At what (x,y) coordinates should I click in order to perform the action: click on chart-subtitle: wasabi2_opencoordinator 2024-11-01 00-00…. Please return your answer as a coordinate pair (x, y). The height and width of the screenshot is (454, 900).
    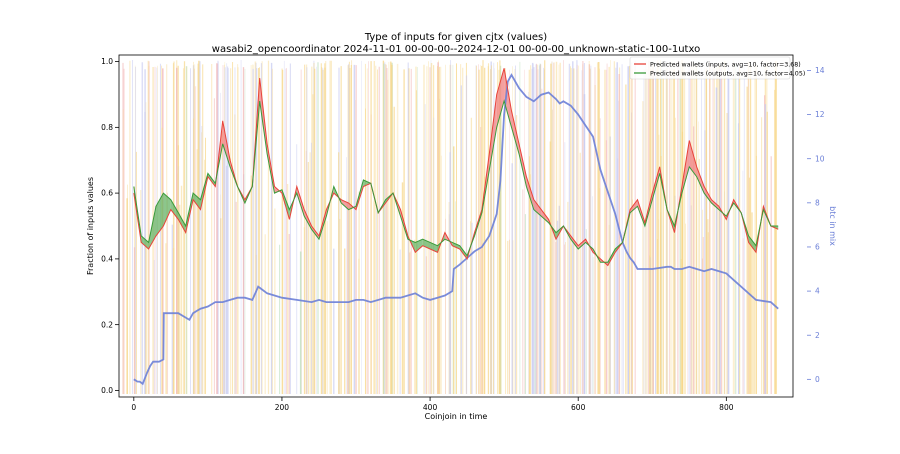
    Looking at the image, I should click on (456, 49).